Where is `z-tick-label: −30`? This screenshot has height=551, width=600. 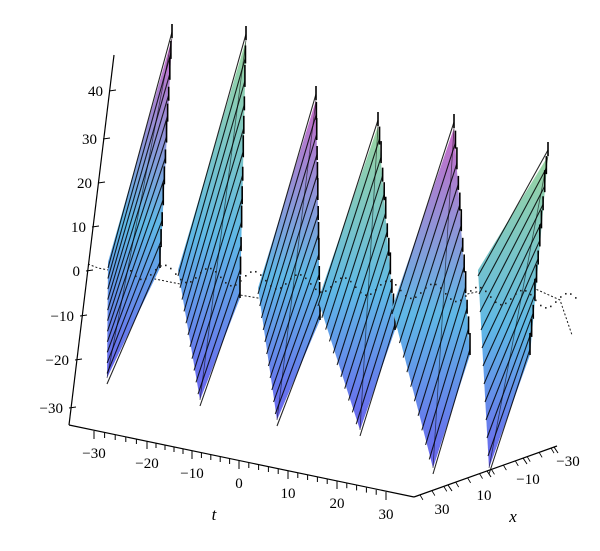
z-tick-label: −30 is located at coordinates (51, 409).